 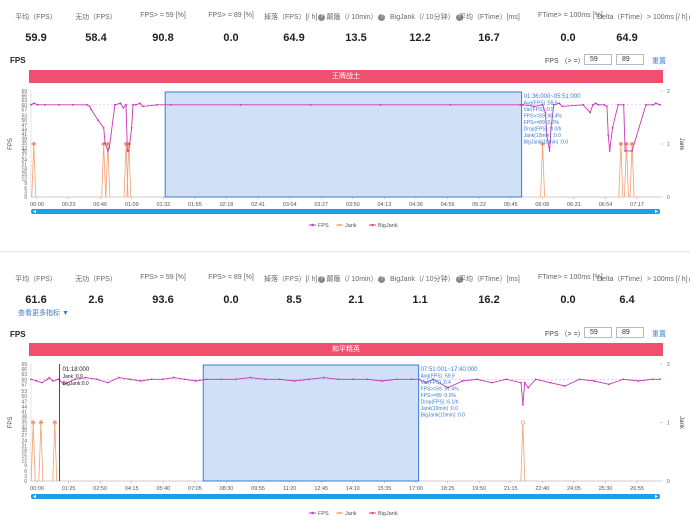 What do you see at coordinates (643, 29) in the screenshot?
I see `stat-9: Delta（FTime）> 100ms [/ h]? 64.9` at bounding box center [643, 29].